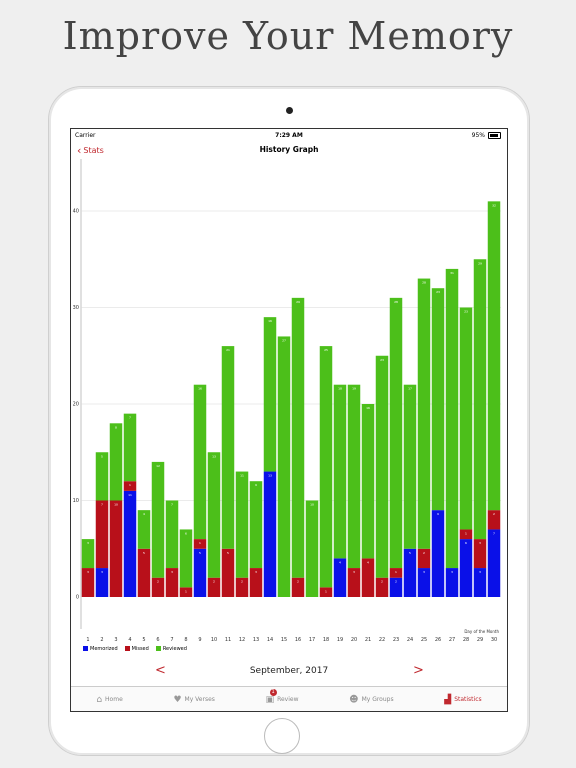  What do you see at coordinates (452, 640) in the screenshot?
I see `x-tick-label: 27` at bounding box center [452, 640].